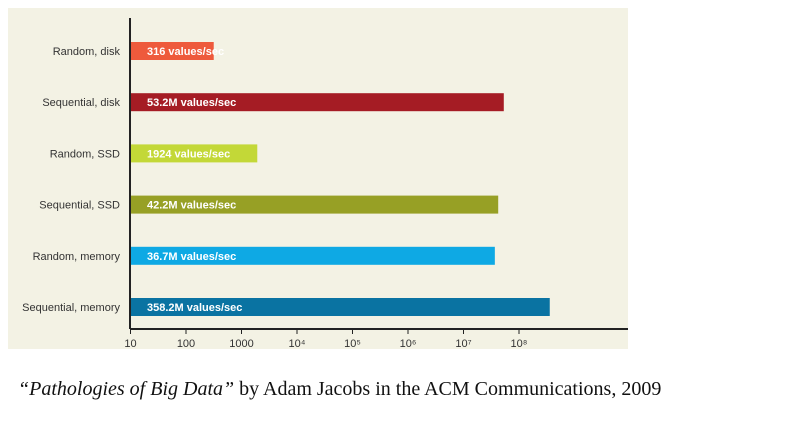  What do you see at coordinates (126, 389) in the screenshot?
I see `caption-title: “Pathologies of Big Data”` at bounding box center [126, 389].